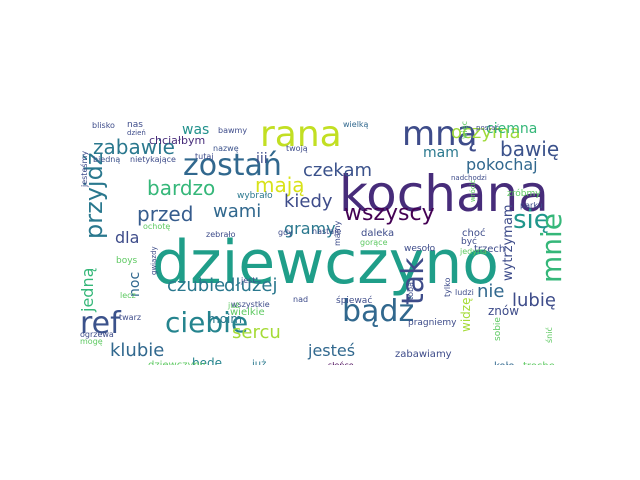 The image size is (640, 480). Describe the element at coordinates (490, 249) in the screenshot. I see `cloud-word: trzech` at that location.